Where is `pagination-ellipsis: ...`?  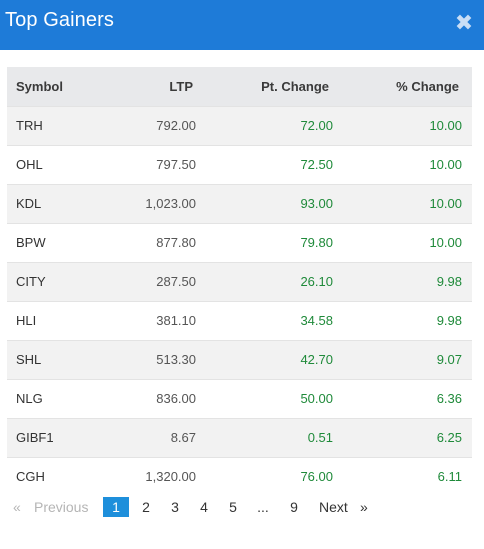 pagination-ellipsis: ... is located at coordinates (263, 507).